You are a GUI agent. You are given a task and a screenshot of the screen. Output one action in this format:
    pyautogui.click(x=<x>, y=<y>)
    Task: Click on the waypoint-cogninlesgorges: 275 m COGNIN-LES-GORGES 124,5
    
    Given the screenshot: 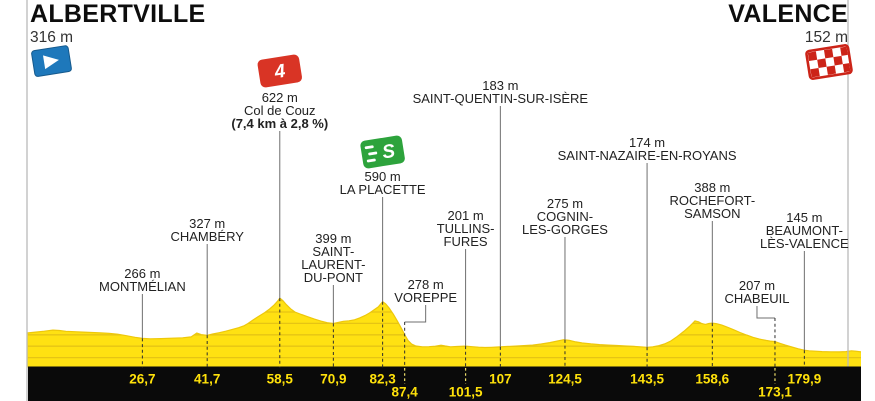 What is the action you would take?
    pyautogui.click(x=565, y=291)
    